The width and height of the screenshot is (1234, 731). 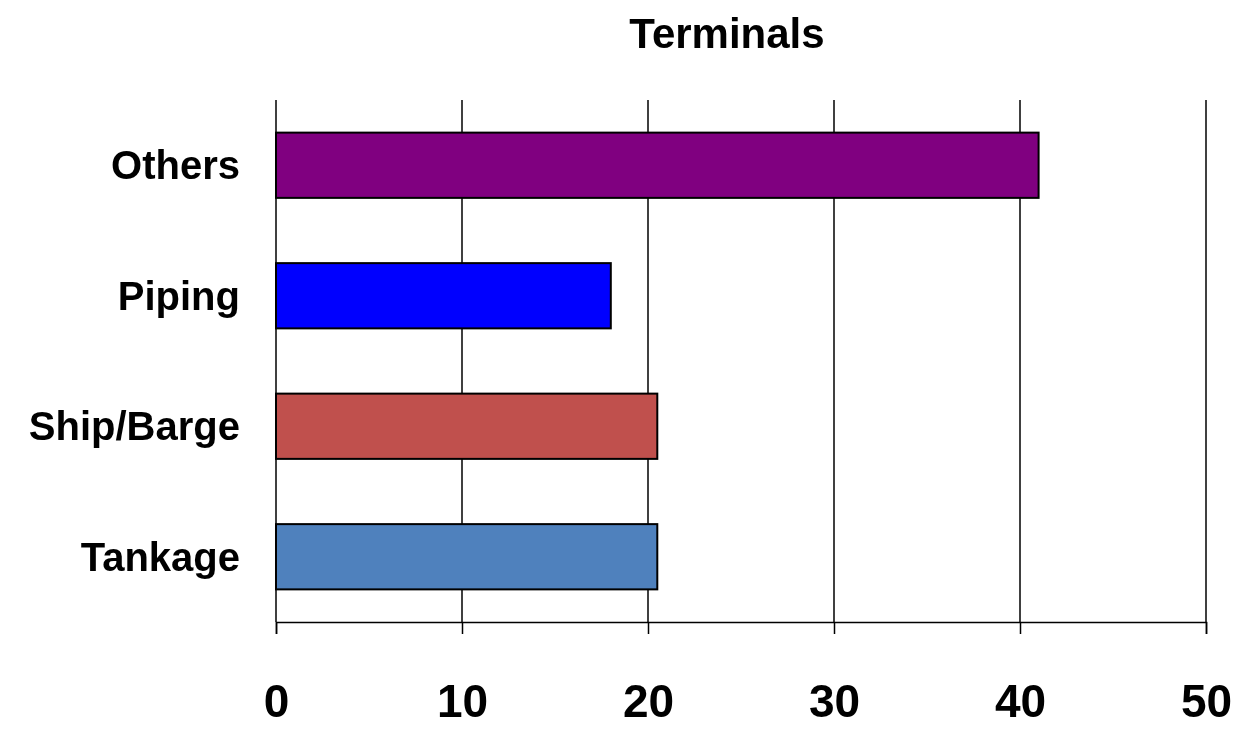 I want to click on x-tick-label: 30, so click(x=834, y=700).